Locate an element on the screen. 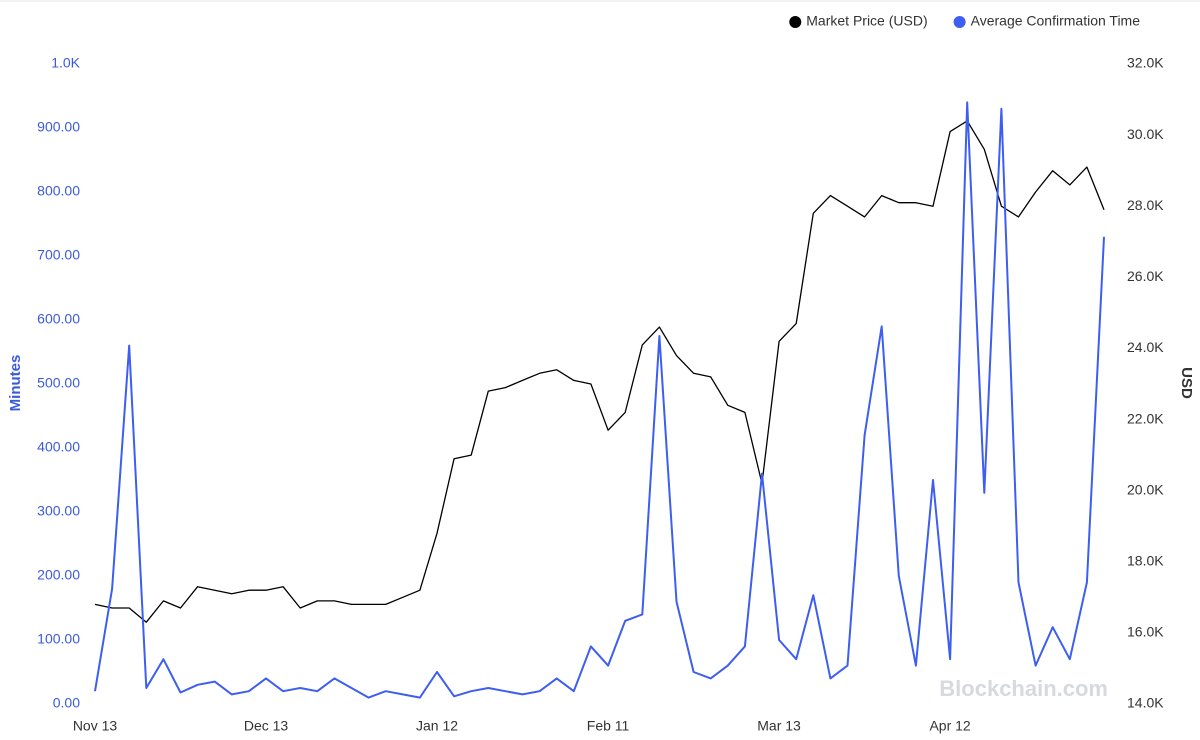 The height and width of the screenshot is (740, 1200). y2-tick-label: 16.0K is located at coordinates (1145, 632).